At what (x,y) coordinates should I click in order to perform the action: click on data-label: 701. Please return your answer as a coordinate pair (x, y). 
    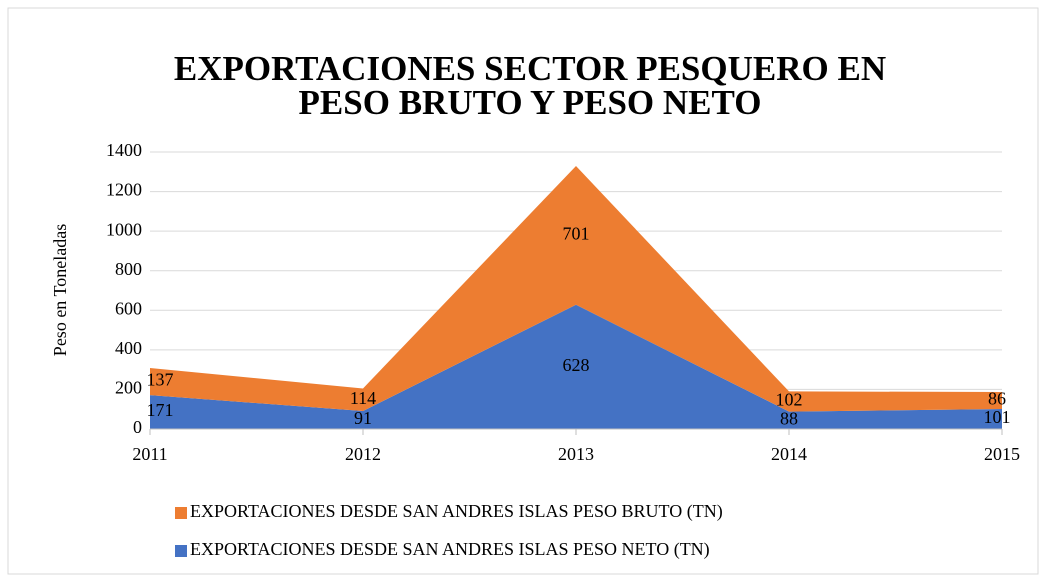
    Looking at the image, I should click on (576, 234).